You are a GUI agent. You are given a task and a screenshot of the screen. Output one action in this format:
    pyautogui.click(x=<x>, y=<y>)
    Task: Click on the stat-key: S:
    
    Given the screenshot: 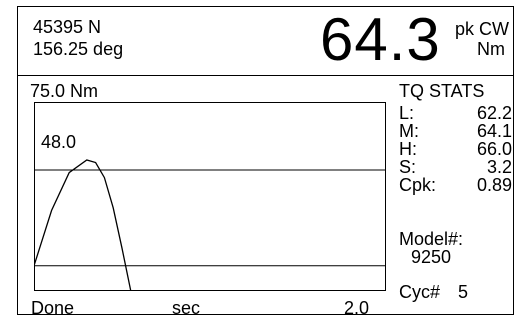 What is the action you would take?
    pyautogui.click(x=408, y=167)
    